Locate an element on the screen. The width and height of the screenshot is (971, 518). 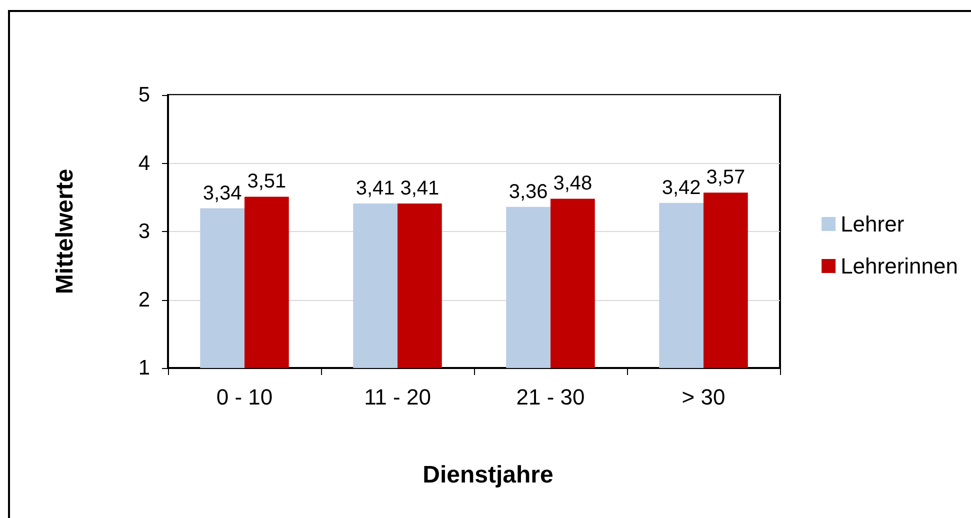
legend-label: Lehrerinnen is located at coordinates (899, 266).